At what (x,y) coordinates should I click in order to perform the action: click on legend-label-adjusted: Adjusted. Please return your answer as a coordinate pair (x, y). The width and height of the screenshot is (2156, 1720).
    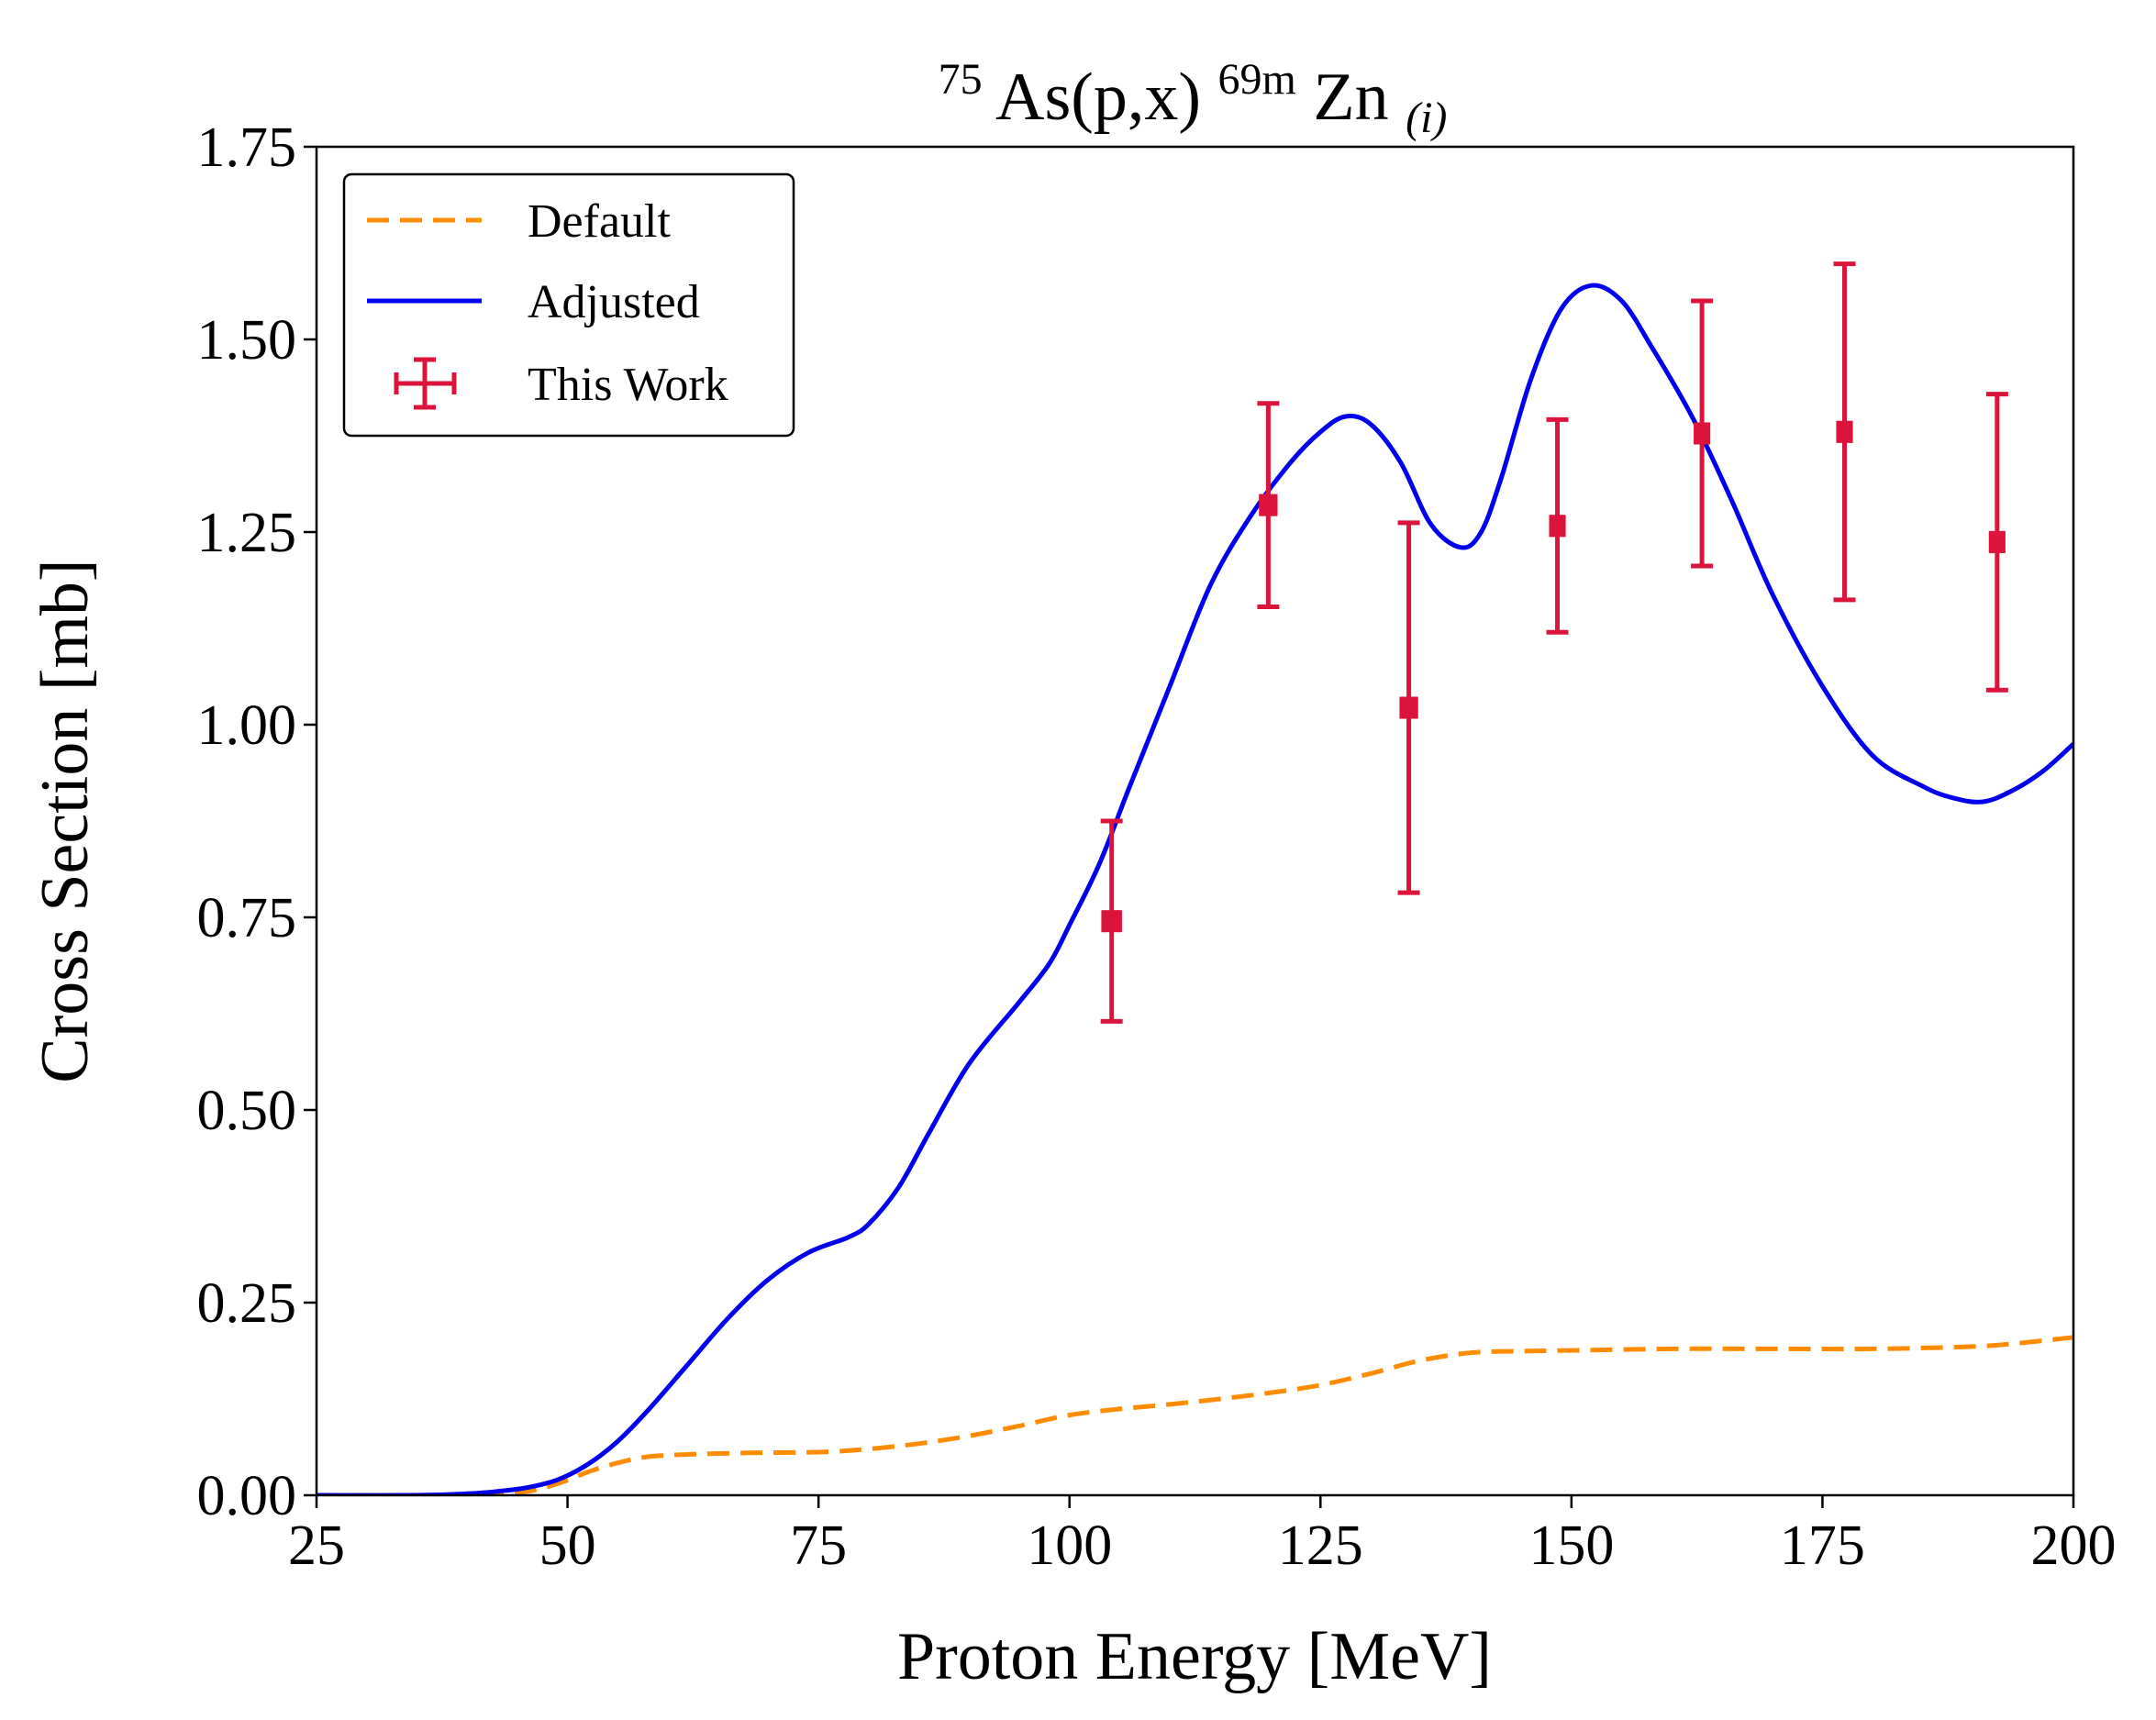
    Looking at the image, I should click on (614, 302).